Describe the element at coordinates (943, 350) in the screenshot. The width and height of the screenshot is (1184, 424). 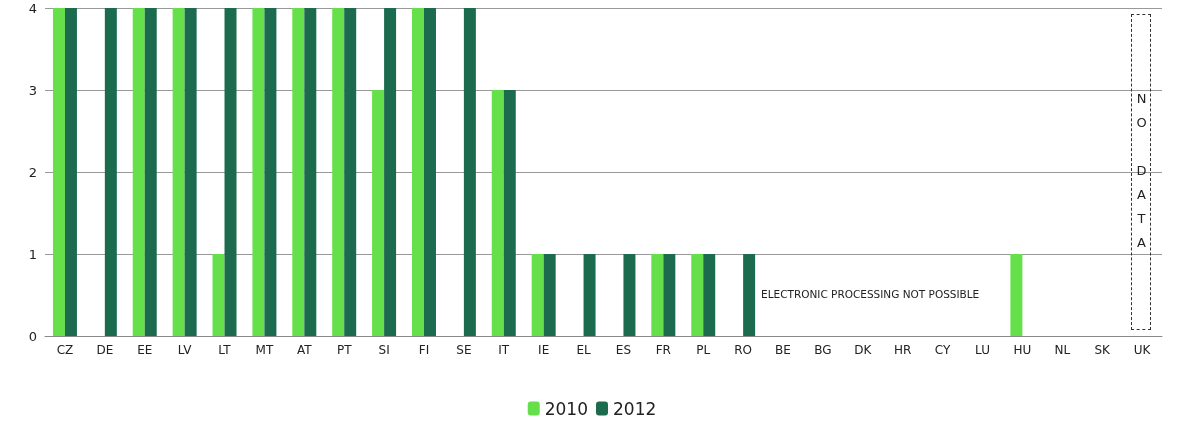
I see `x-tick-label: CY` at that location.